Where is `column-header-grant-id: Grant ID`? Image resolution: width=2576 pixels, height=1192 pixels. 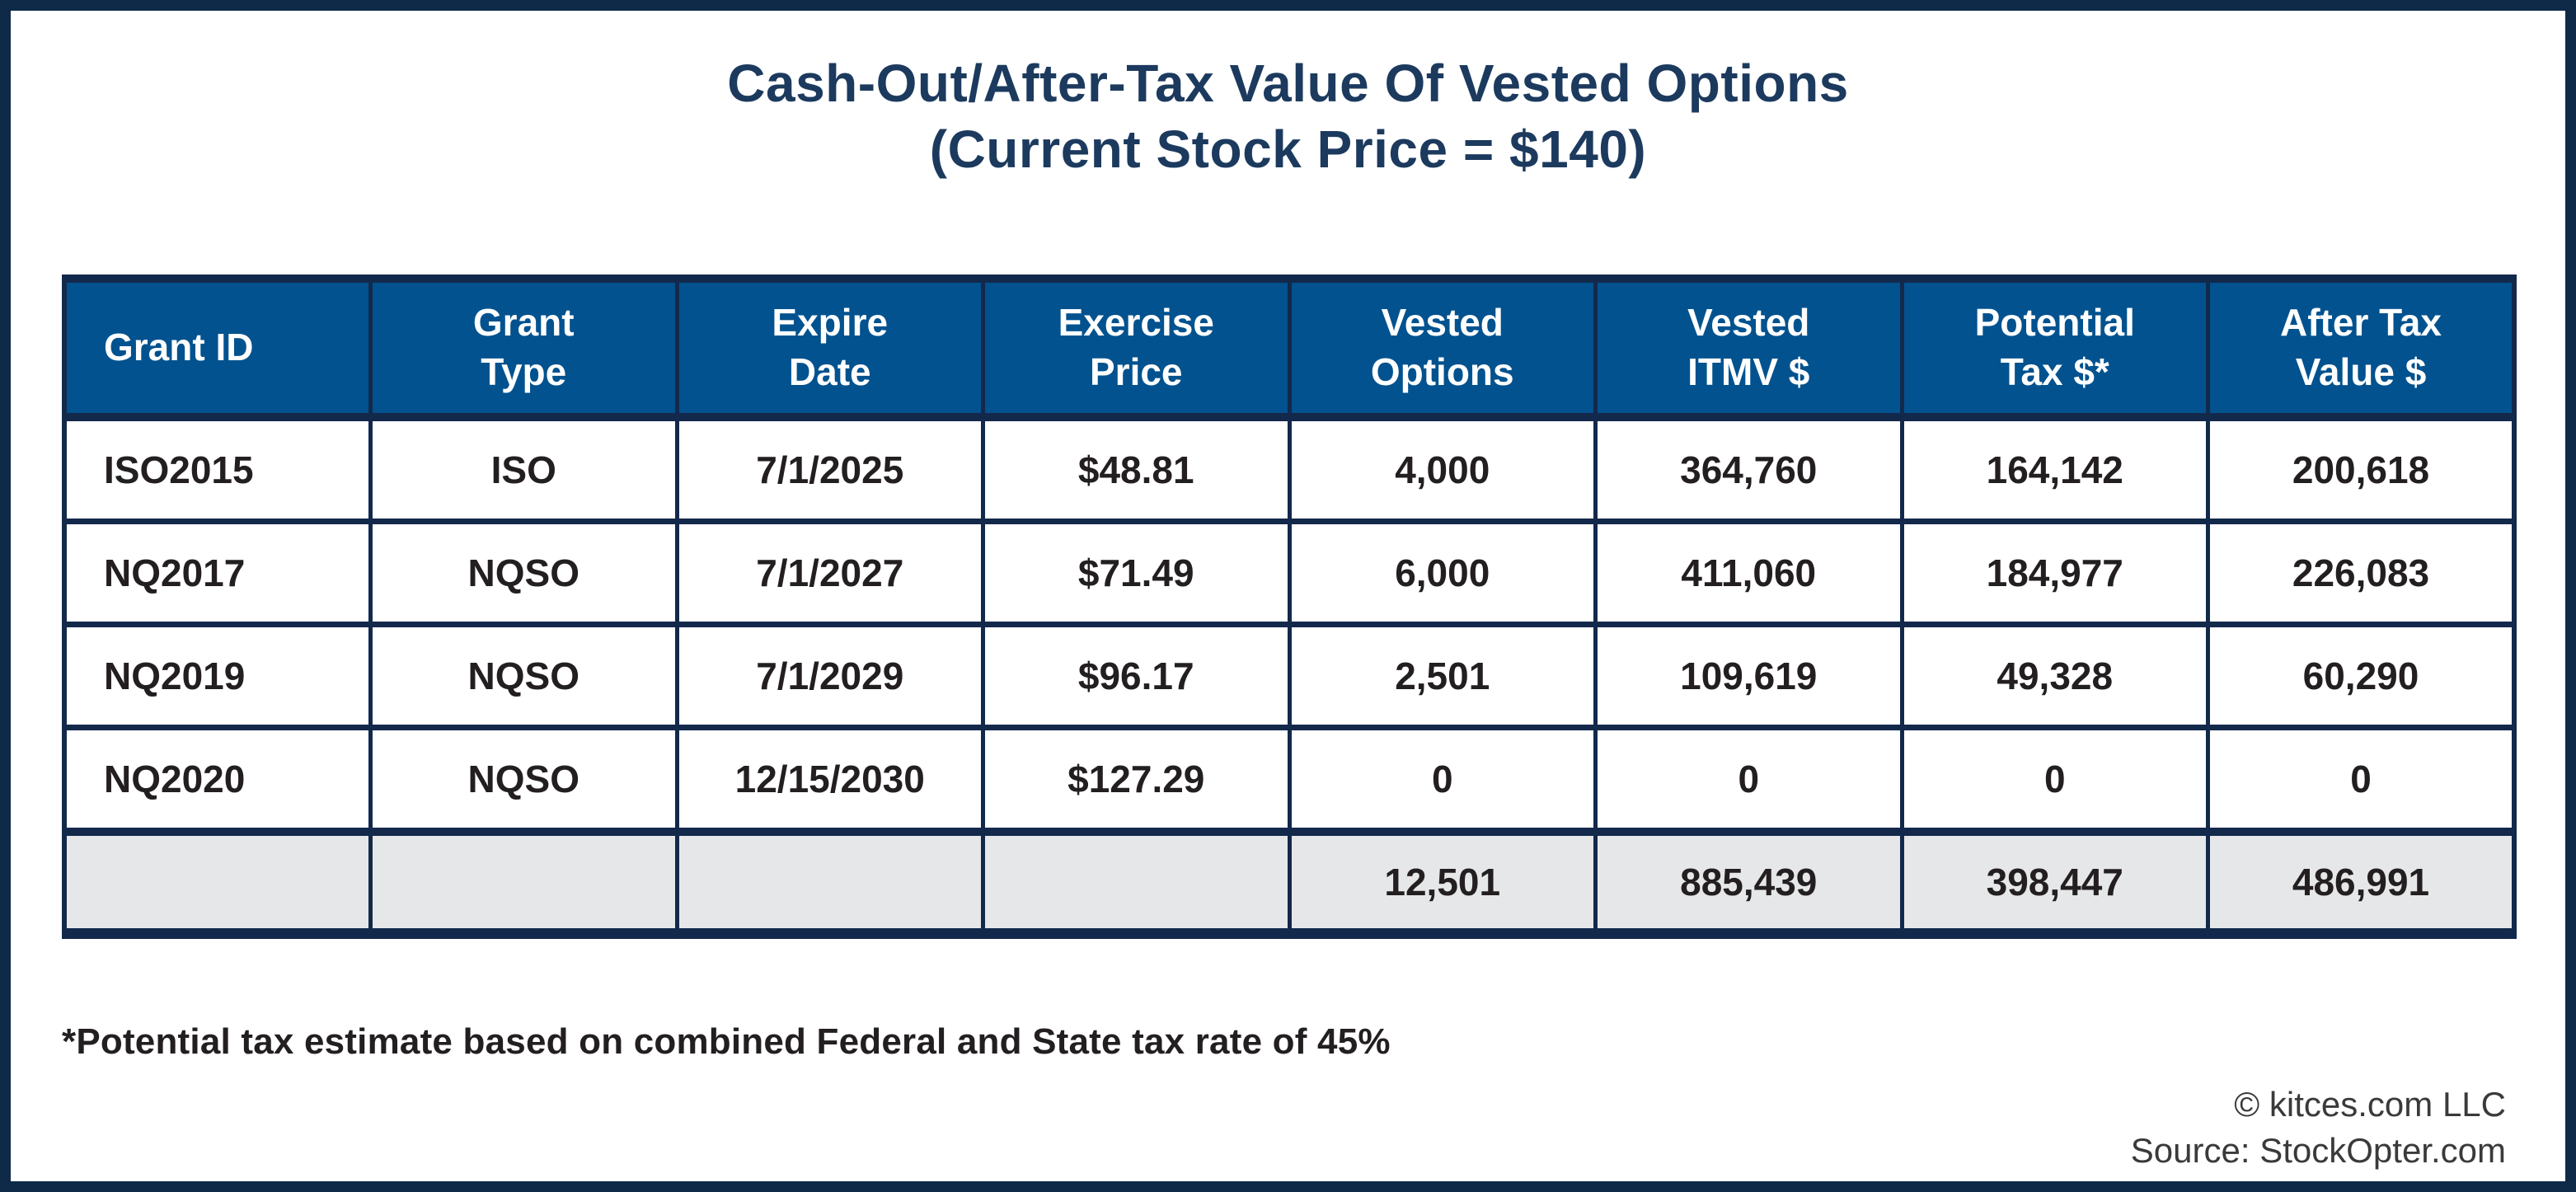
column-header-grant-id: Grant ID is located at coordinates (218, 348).